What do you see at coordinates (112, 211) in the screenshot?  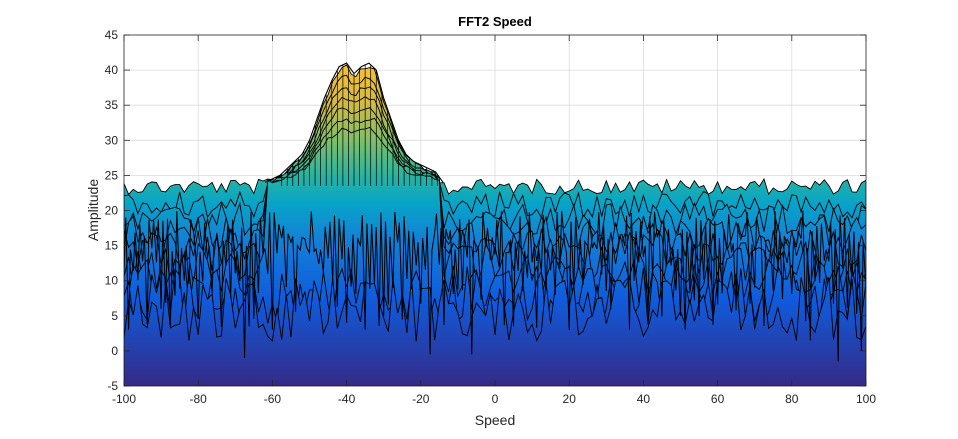 I see `y-tick-label: 20` at bounding box center [112, 211].